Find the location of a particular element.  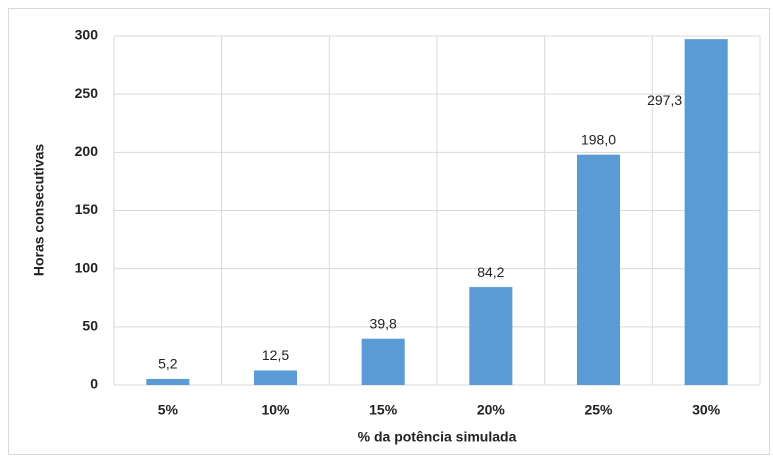

data-label: 297,3 is located at coordinates (664, 100).